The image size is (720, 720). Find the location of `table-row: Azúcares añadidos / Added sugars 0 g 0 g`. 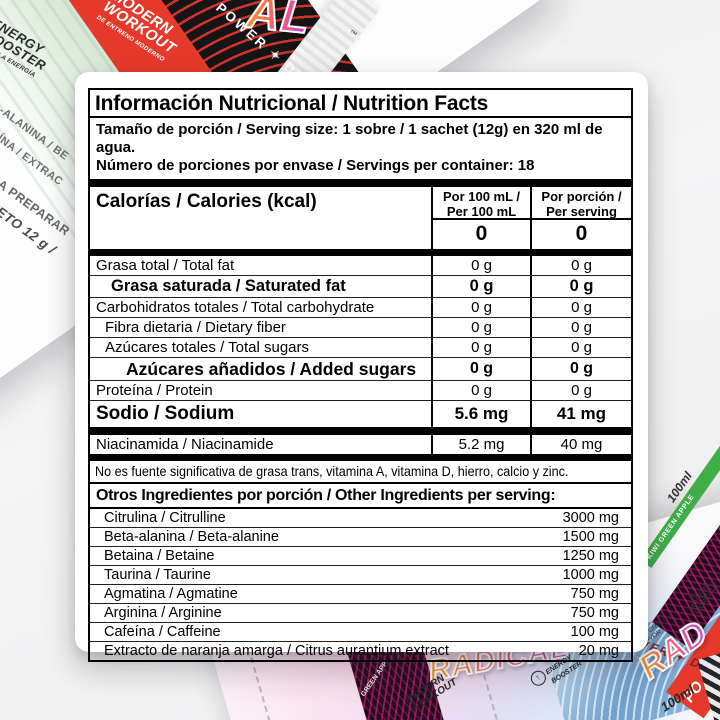

table-row: Azúcares añadidos / Added sugars 0 g 0 g is located at coordinates (360, 368).